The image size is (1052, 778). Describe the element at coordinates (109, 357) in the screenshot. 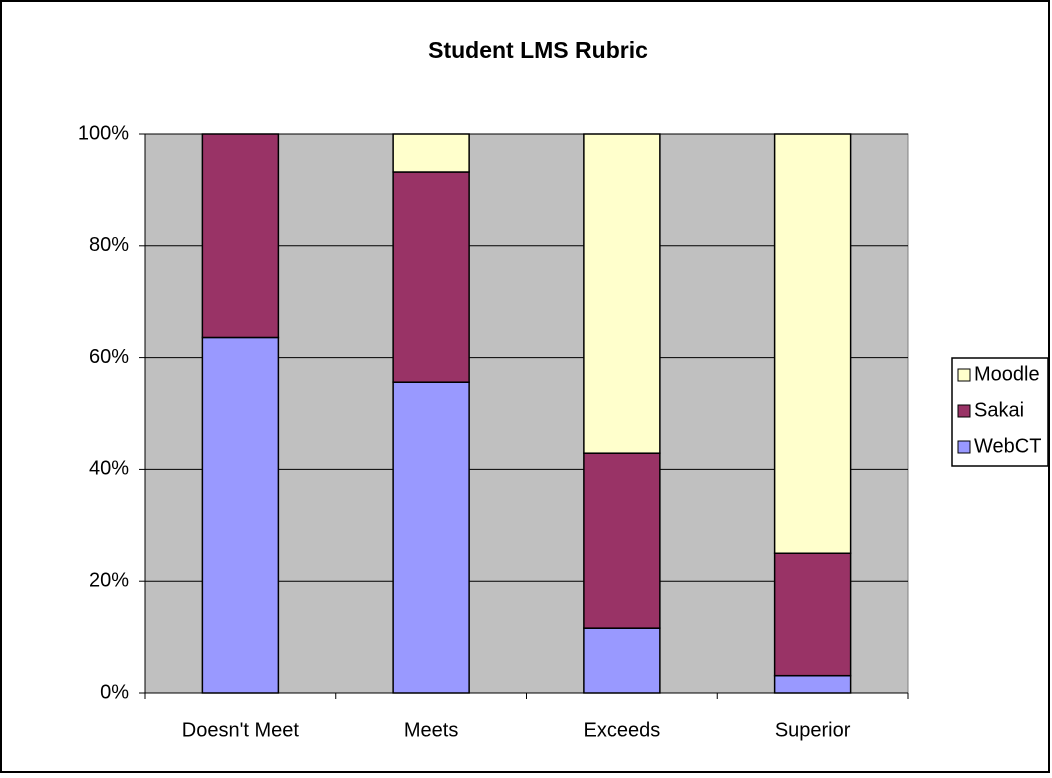

I see `y-tick-label: 60%` at that location.